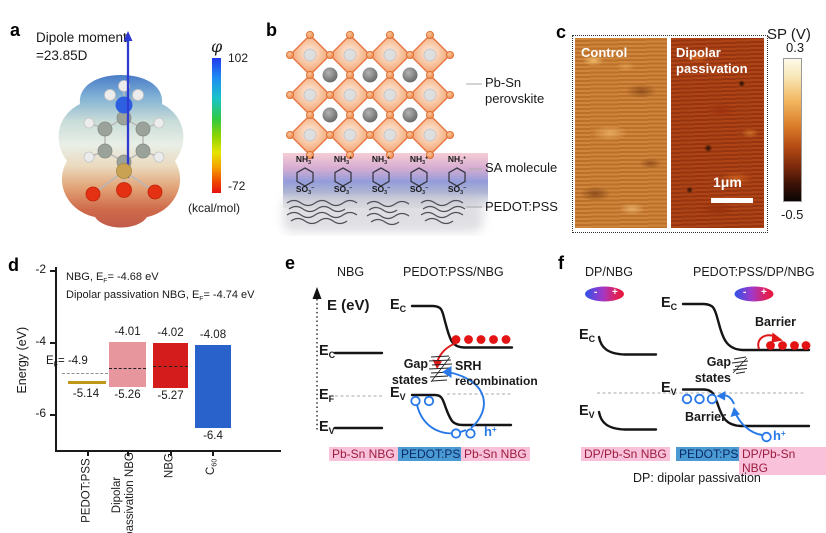 This screenshot has width=826, height=533. Describe the element at coordinates (789, 34) in the screenshot. I see `sp-colorbar-title: SP (V)` at that location.